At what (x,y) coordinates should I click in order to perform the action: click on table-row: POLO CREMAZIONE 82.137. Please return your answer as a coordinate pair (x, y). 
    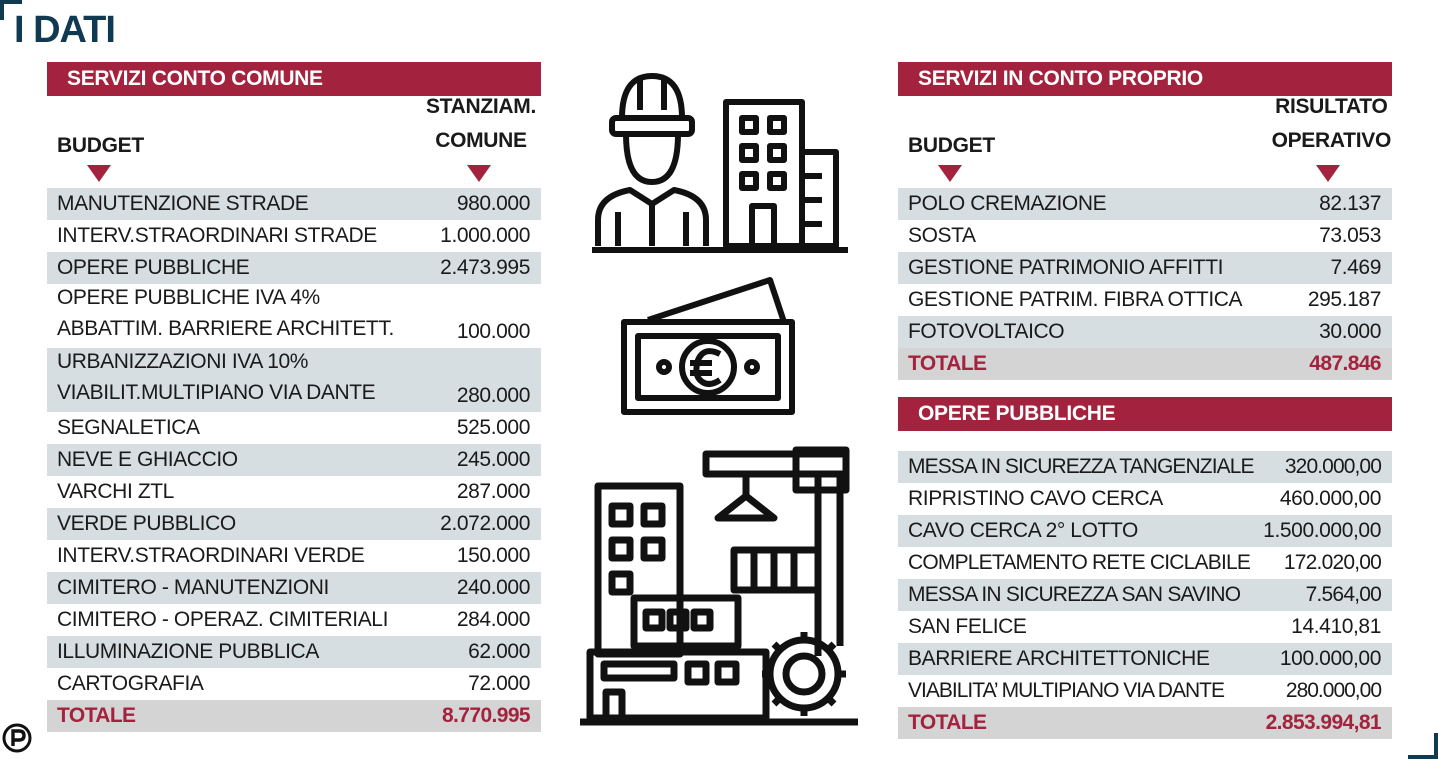
    Looking at the image, I should click on (1145, 204).